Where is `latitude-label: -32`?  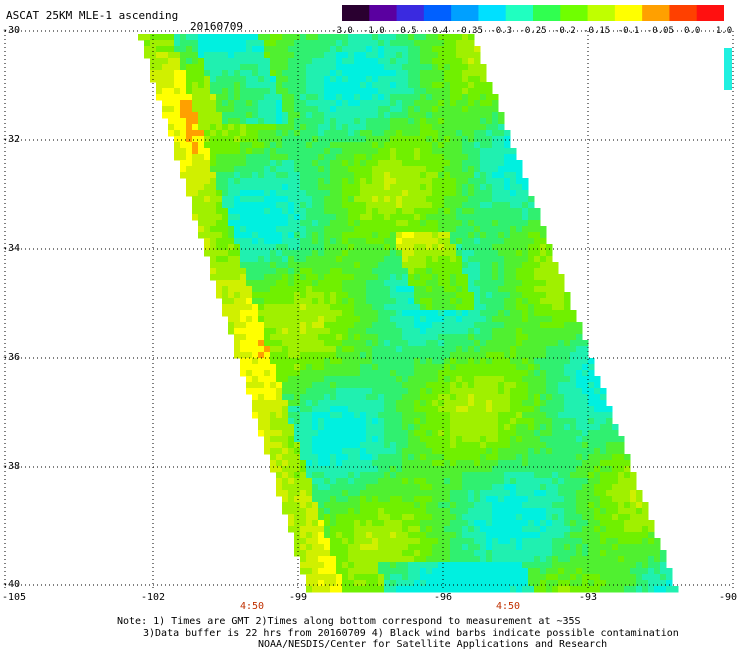 latitude-label: -32 is located at coordinates (11, 139).